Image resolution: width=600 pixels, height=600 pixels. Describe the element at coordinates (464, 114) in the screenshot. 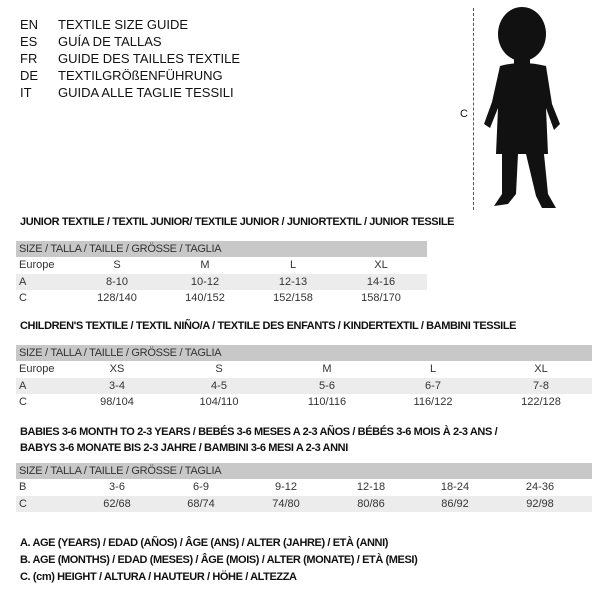

I see `height-label: C` at that location.